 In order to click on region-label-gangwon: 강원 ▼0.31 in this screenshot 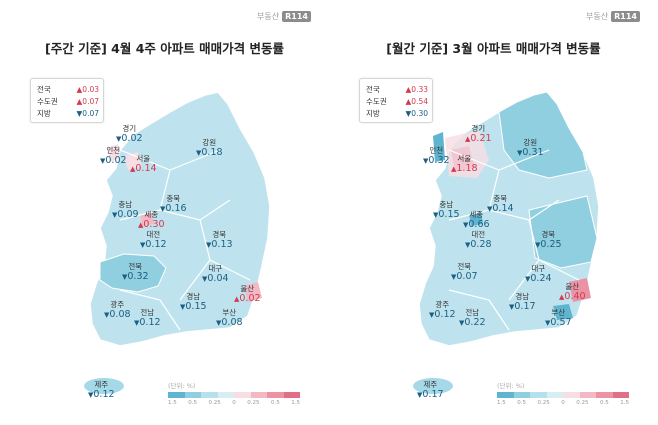, I will do `click(530, 148)`.